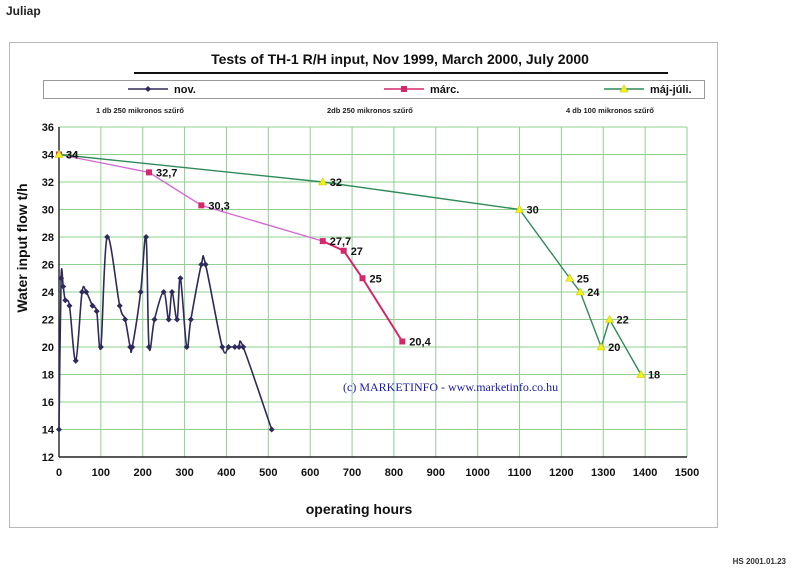 The width and height of the screenshot is (800, 569). What do you see at coordinates (218, 206) in the screenshot?
I see `data-label: 30,3` at bounding box center [218, 206].